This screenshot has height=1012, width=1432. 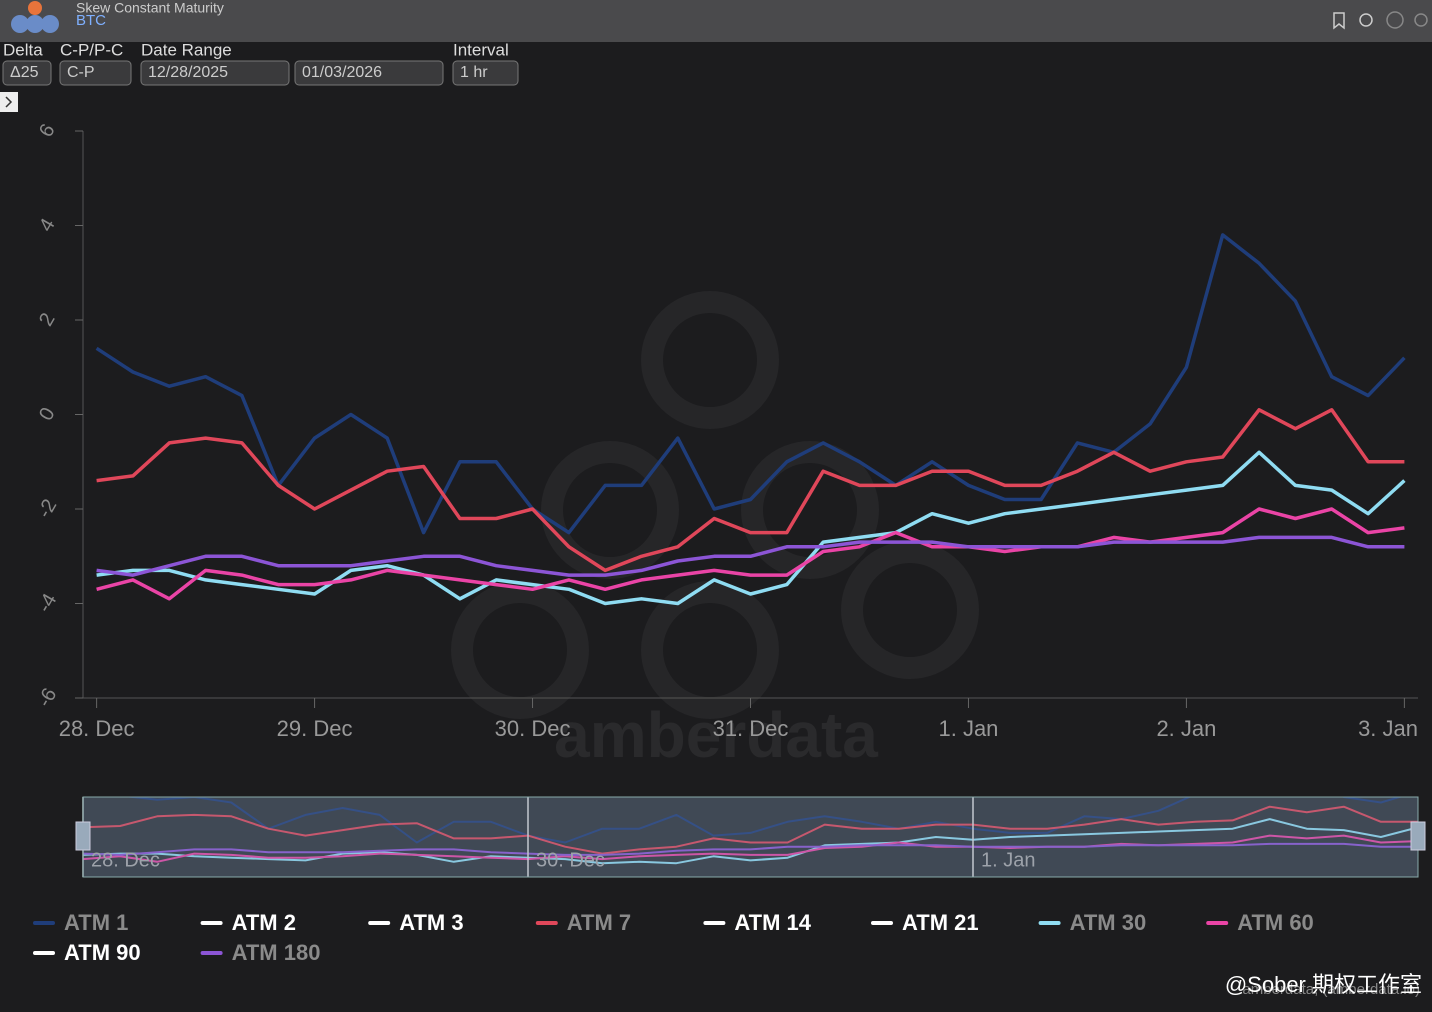 I want to click on navigator-label: 30. Dec, so click(x=570, y=860).